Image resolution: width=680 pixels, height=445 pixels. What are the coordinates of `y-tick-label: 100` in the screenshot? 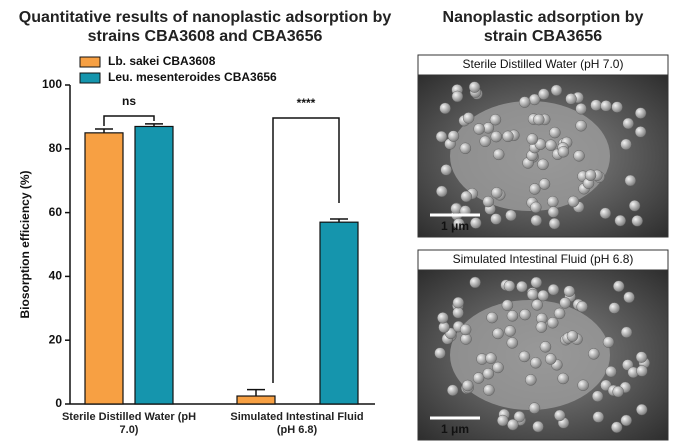 It's located at (52, 84).